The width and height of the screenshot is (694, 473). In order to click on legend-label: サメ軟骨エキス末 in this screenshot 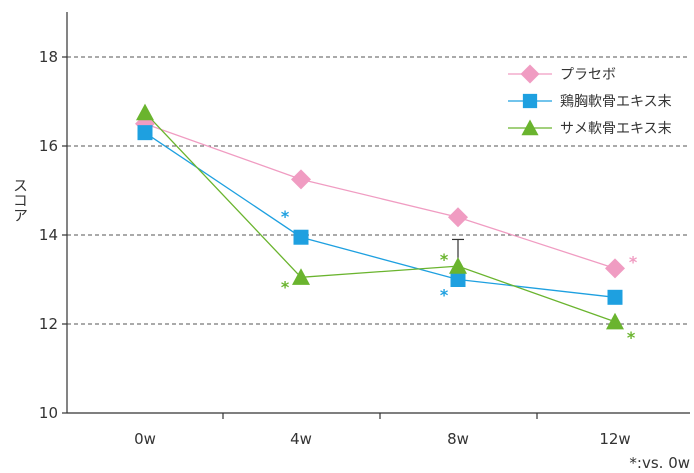, I will do `click(616, 129)`.